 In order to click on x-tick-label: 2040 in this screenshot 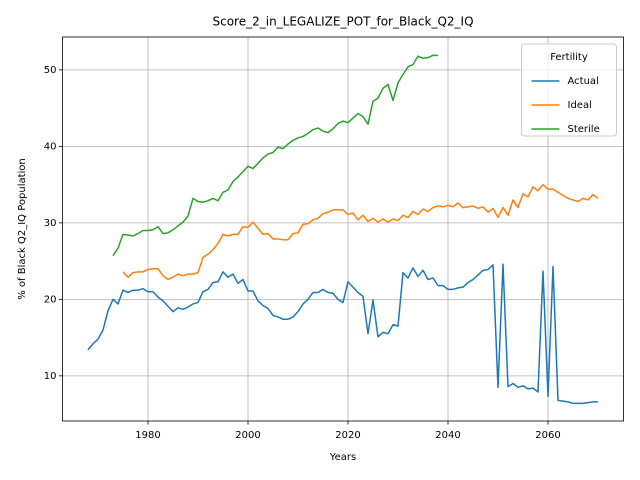, I will do `click(447, 435)`.